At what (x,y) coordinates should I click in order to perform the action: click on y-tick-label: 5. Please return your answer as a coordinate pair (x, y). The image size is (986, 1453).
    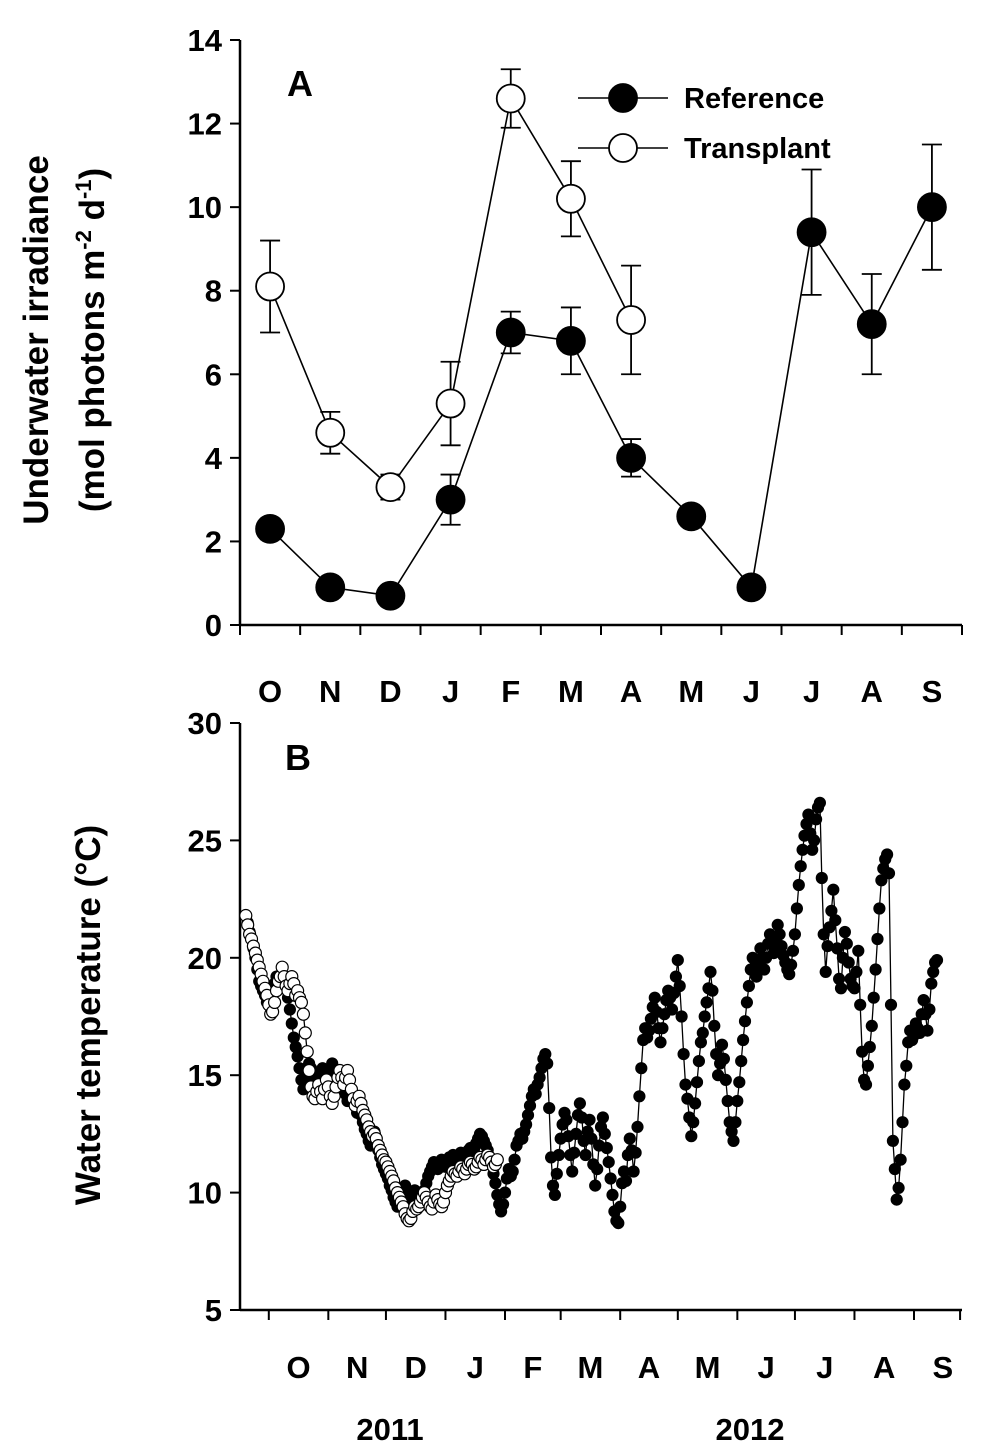
    Looking at the image, I should click on (213, 1310).